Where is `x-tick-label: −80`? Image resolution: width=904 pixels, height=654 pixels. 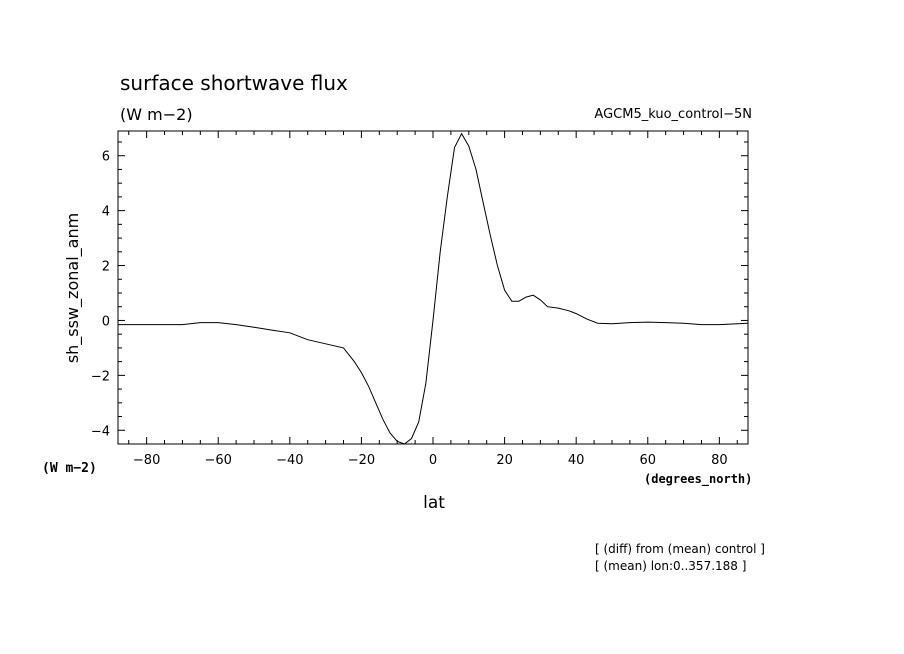
x-tick-label: −80 is located at coordinates (146, 460).